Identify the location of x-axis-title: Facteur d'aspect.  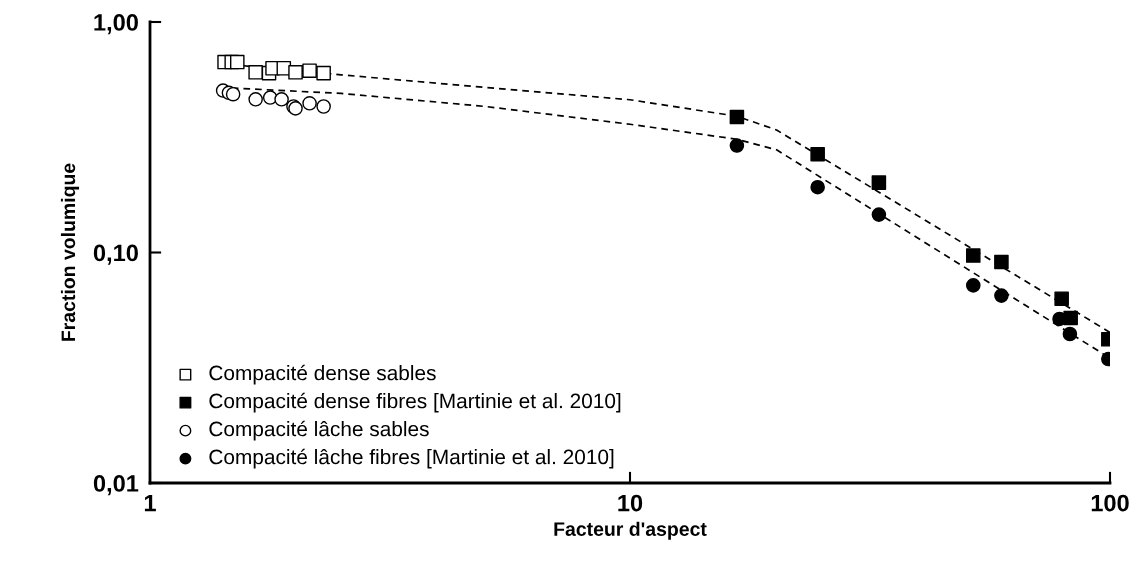
(630, 530).